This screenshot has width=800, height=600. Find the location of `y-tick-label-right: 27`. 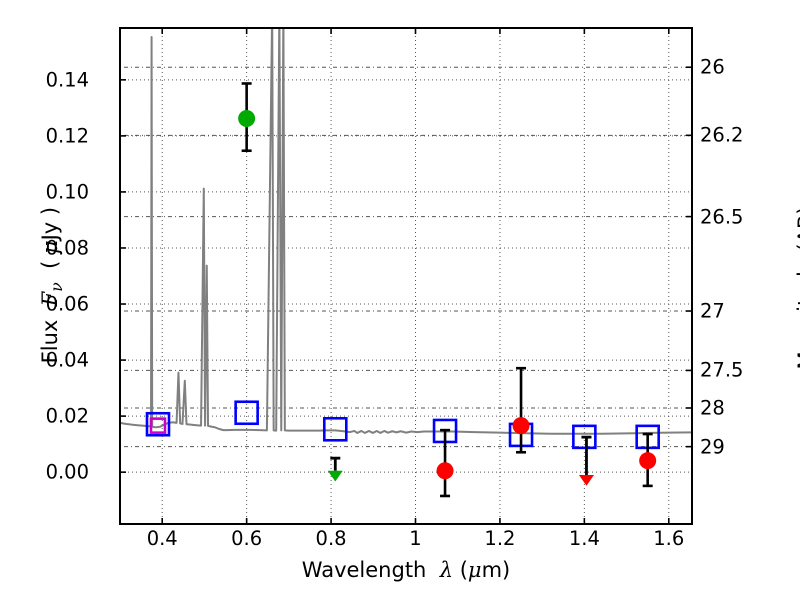

y-tick-label-right: 27 is located at coordinates (712, 311).